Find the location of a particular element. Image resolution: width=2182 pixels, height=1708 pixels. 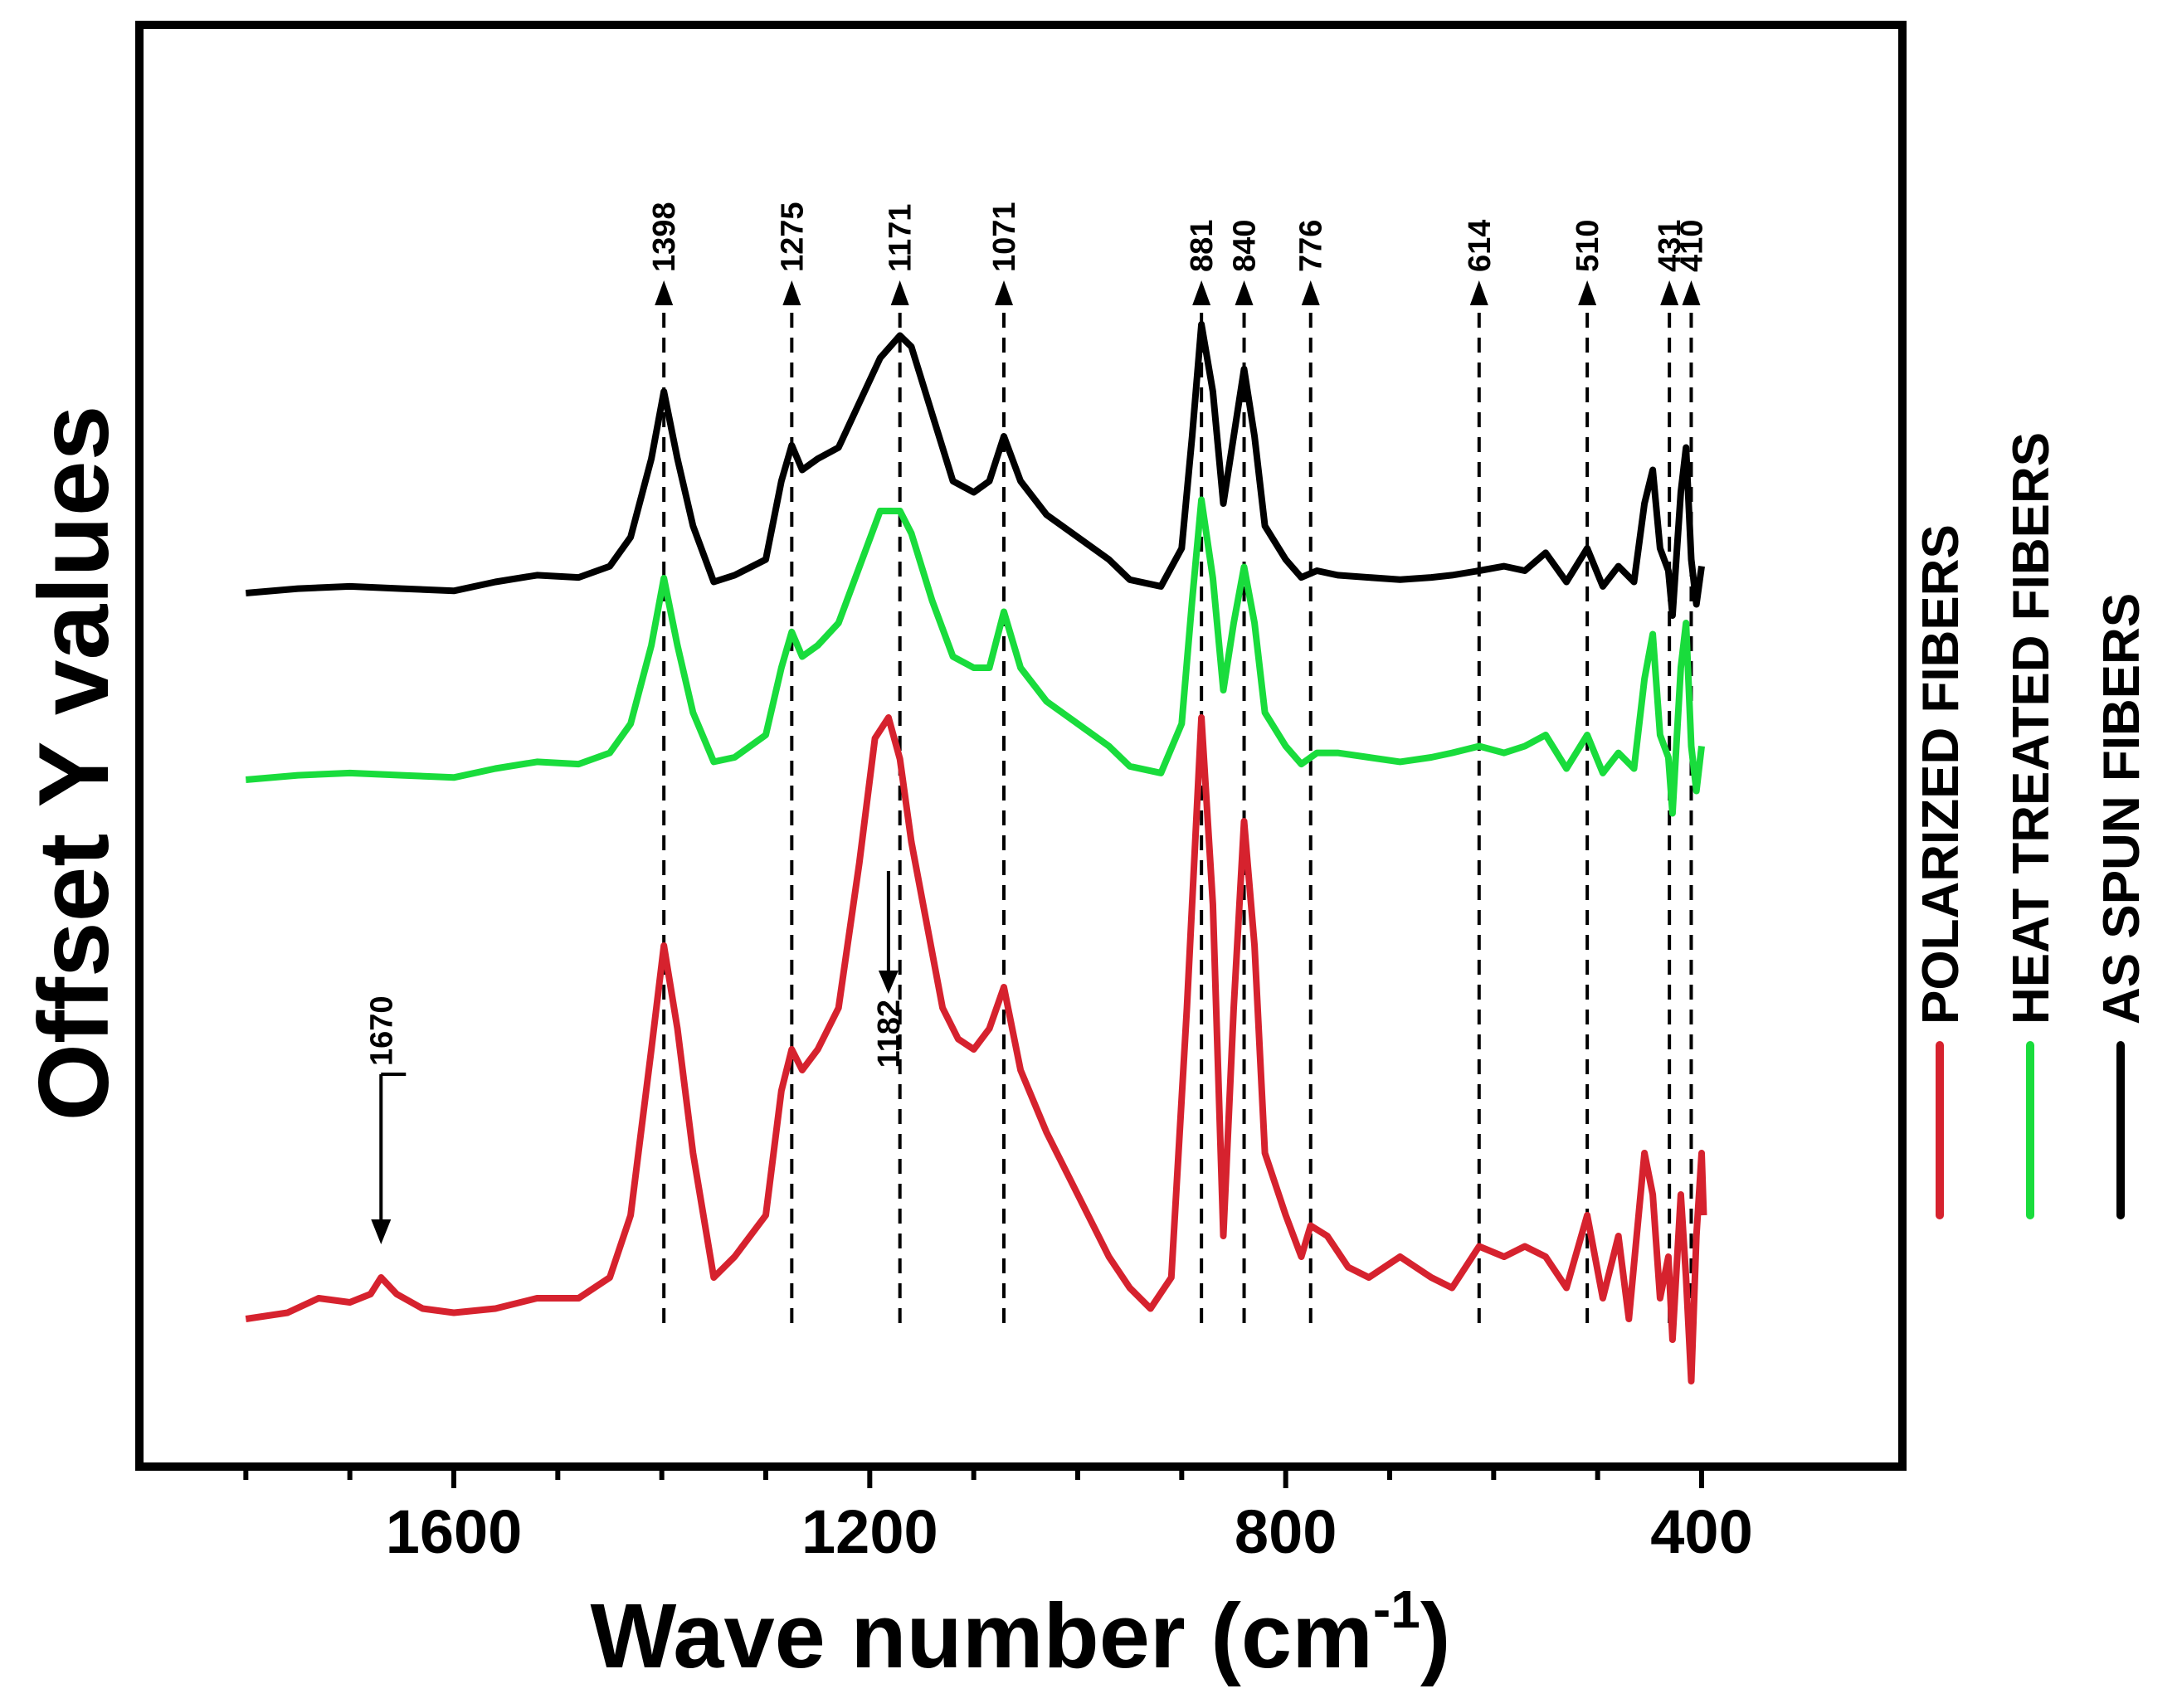

peak-label-1275: 1275 is located at coordinates (792, 237).